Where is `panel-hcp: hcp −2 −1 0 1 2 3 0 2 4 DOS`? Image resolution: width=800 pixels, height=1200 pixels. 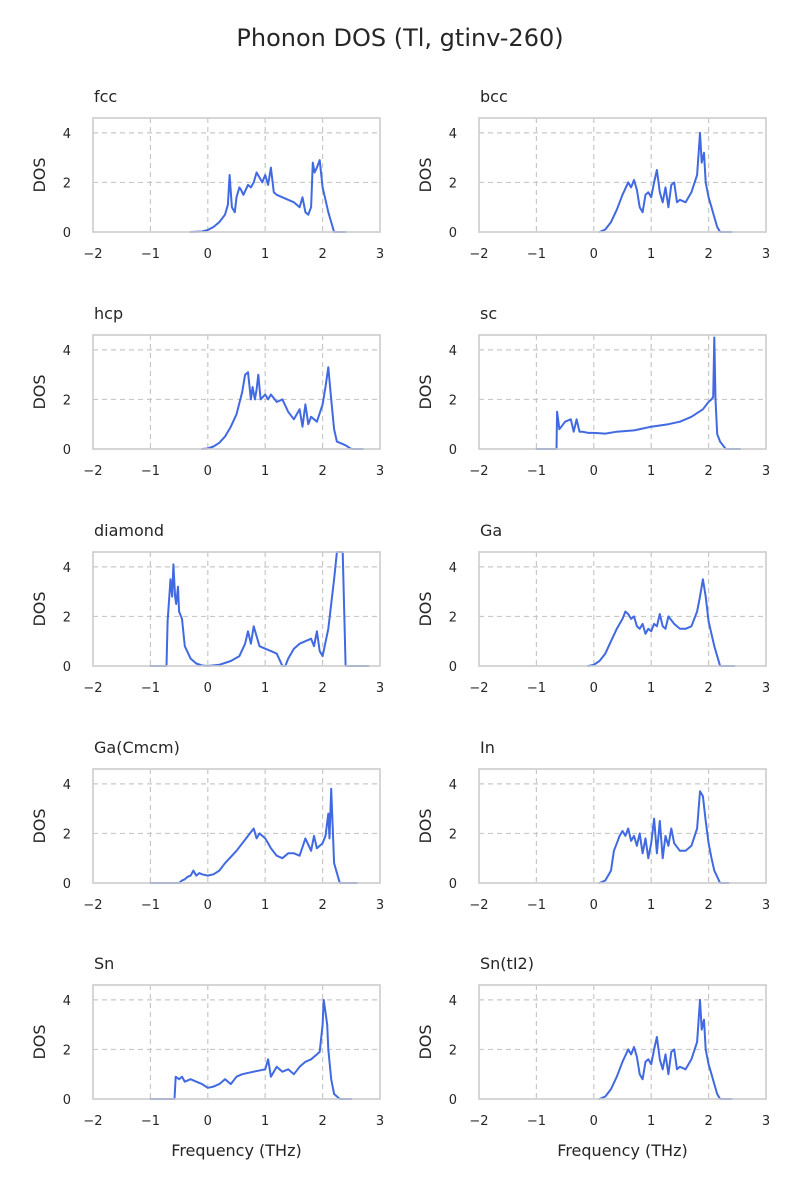
panel-hcp: hcp −2 −1 0 1 2 3 0 2 4 DOS is located at coordinates (207, 391).